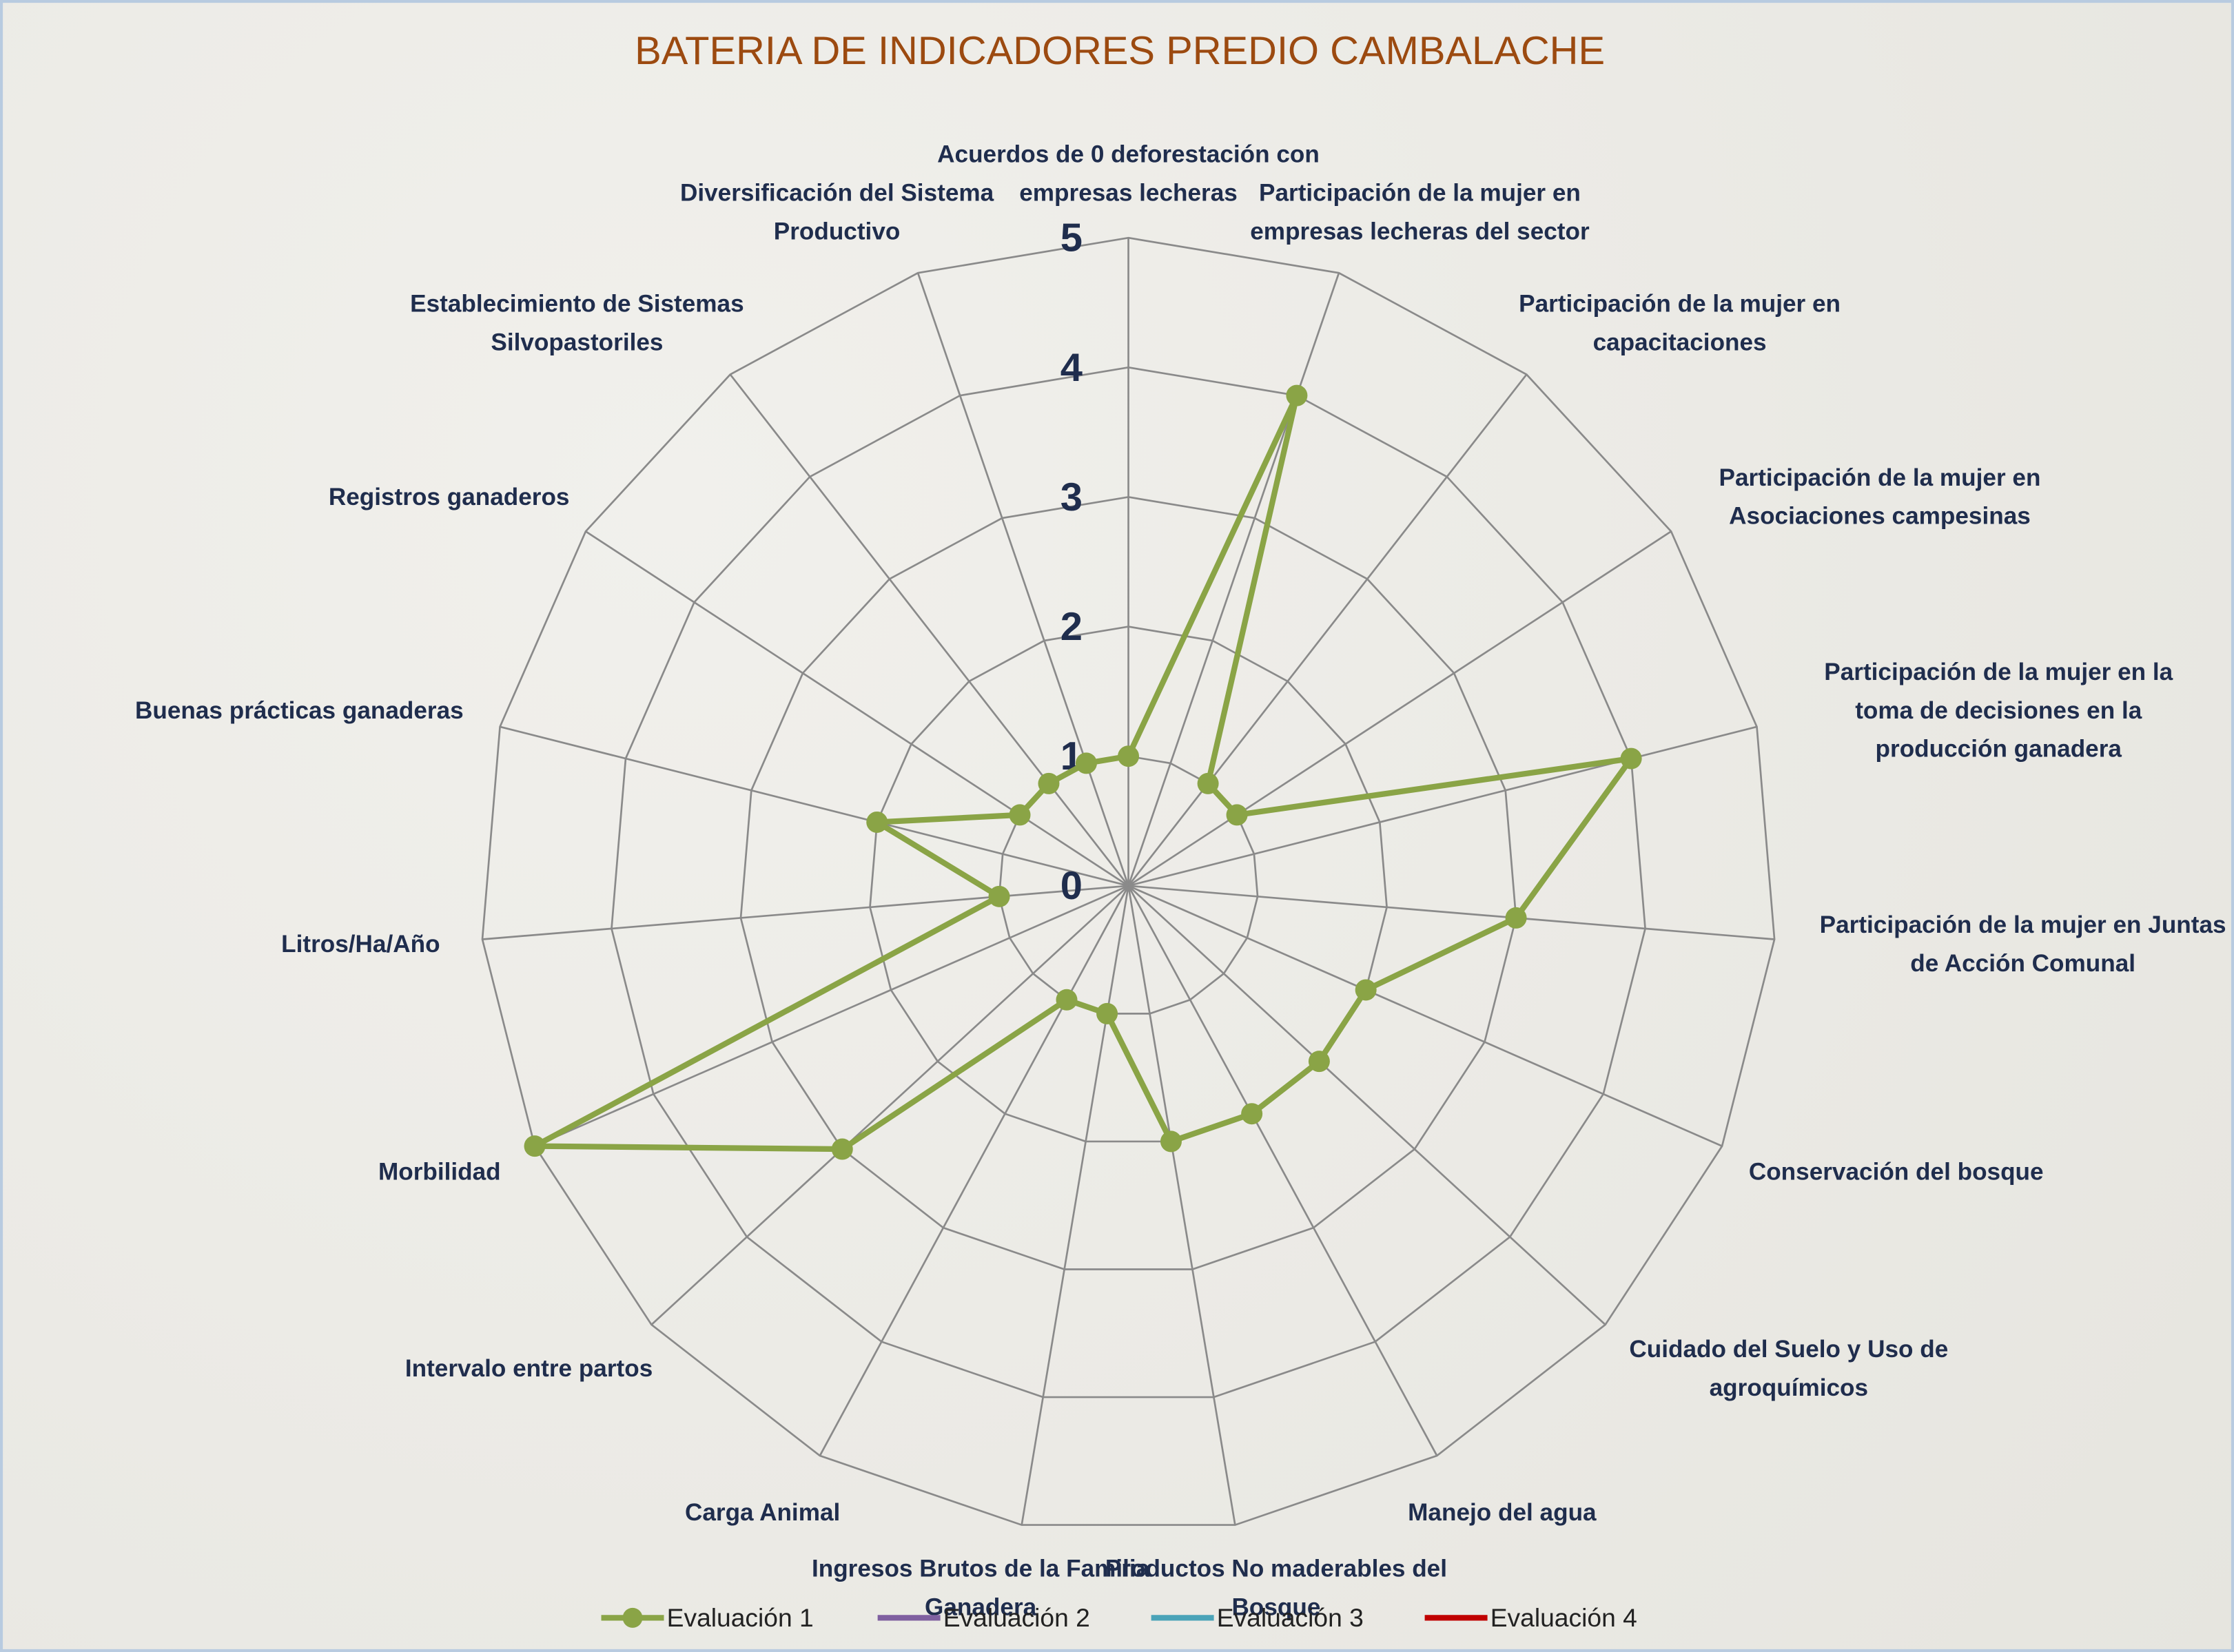 The image size is (2234, 1652). Describe the element at coordinates (1502, 1512) in the screenshot. I see `category-label: Manejo del agua` at that location.